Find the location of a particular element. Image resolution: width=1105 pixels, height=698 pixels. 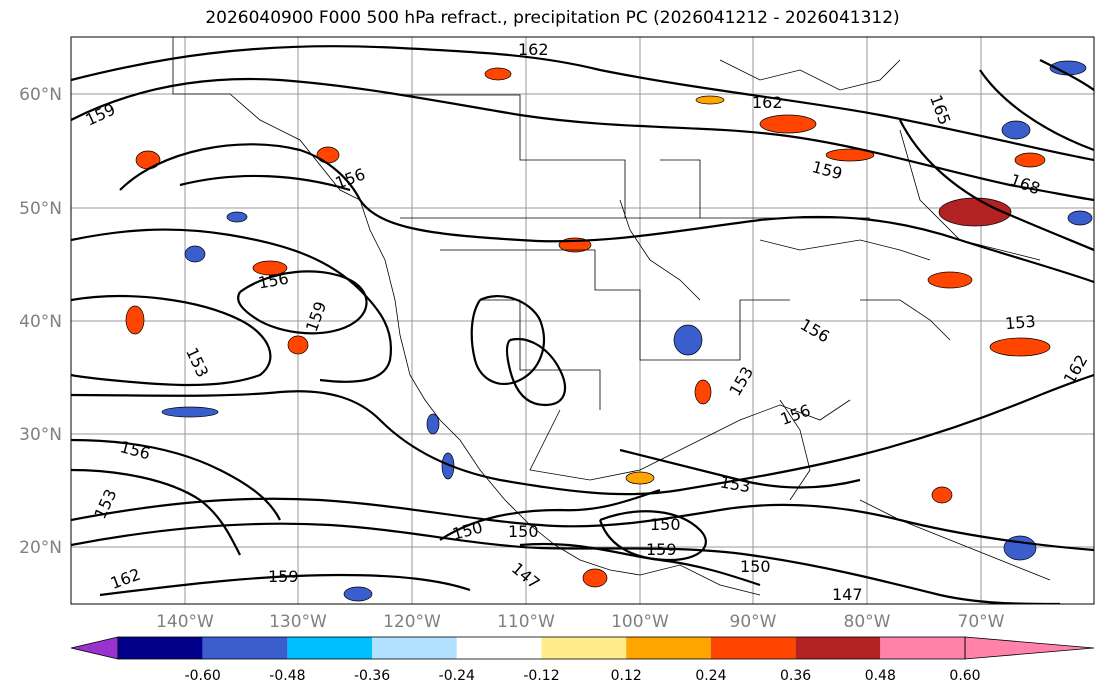

lon-label: 70°W is located at coordinates (981, 622).